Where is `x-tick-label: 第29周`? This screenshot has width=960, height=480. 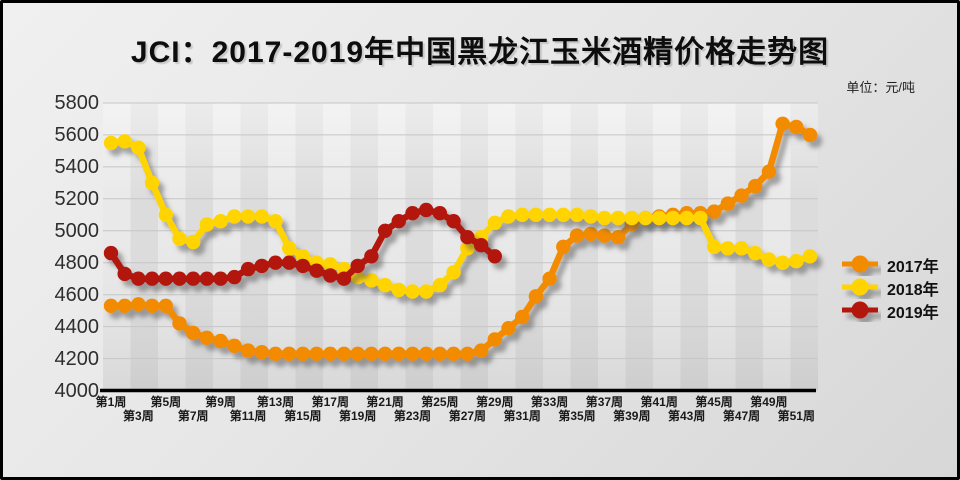 x-tick-label: 第29周 is located at coordinates (495, 402).